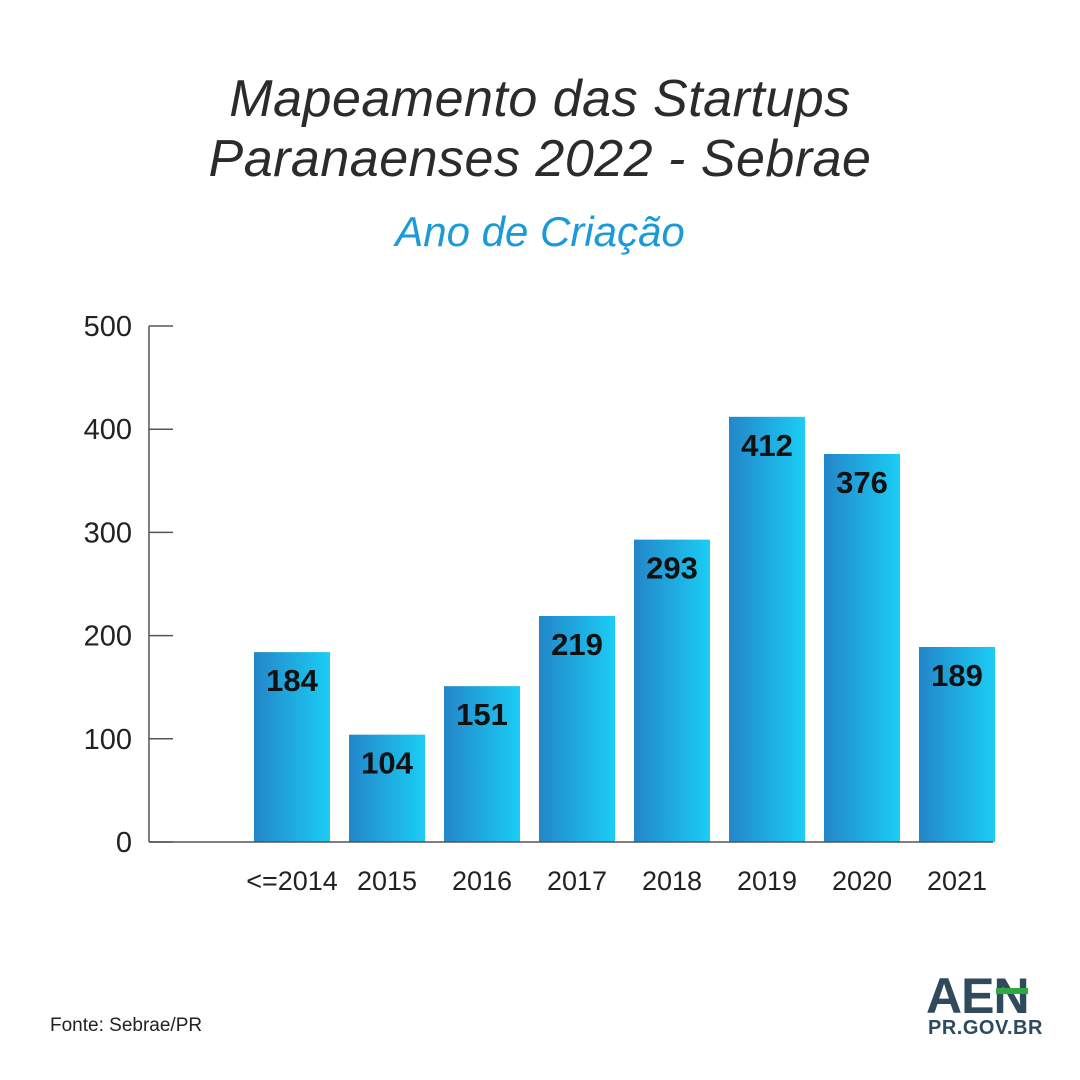  Describe the element at coordinates (108, 430) in the screenshot. I see `y-tick-label: 400` at that location.